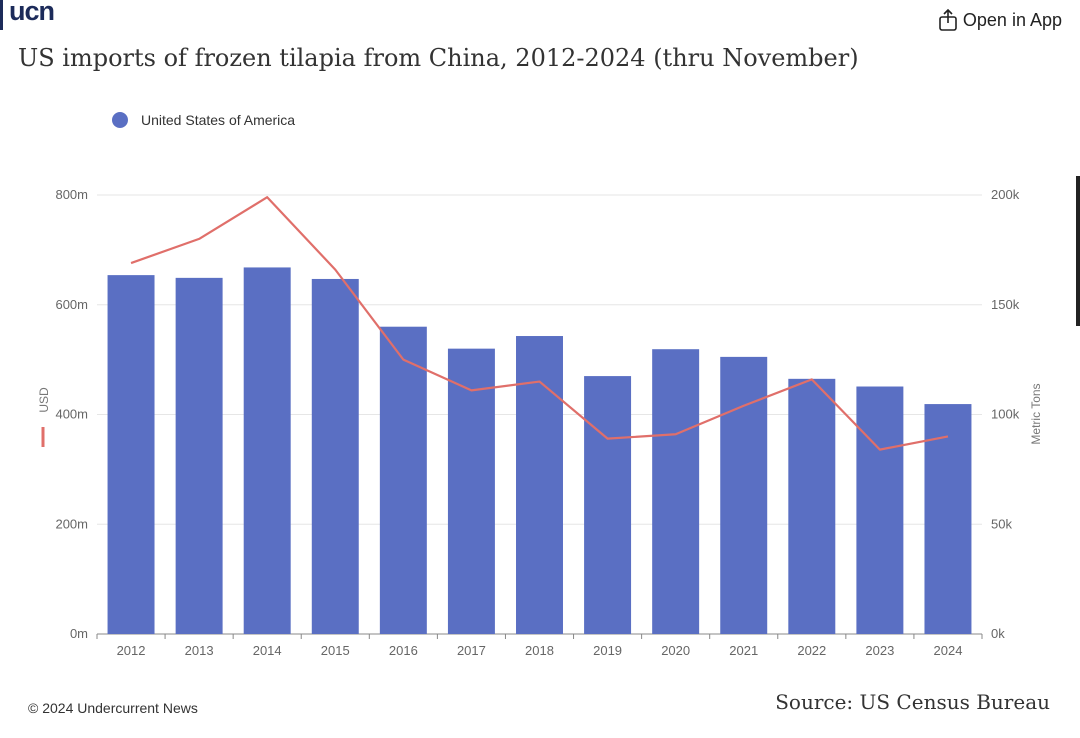 The height and width of the screenshot is (738, 1080). I want to click on right-tick-label: 100k, so click(1005, 414).